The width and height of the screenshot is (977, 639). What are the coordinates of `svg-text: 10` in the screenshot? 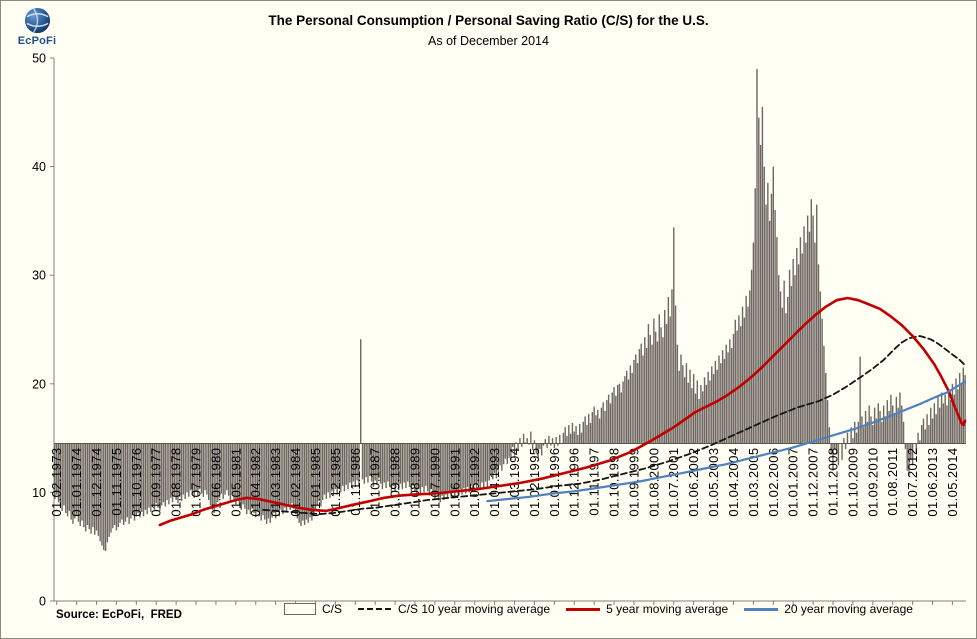 It's located at (39, 493).